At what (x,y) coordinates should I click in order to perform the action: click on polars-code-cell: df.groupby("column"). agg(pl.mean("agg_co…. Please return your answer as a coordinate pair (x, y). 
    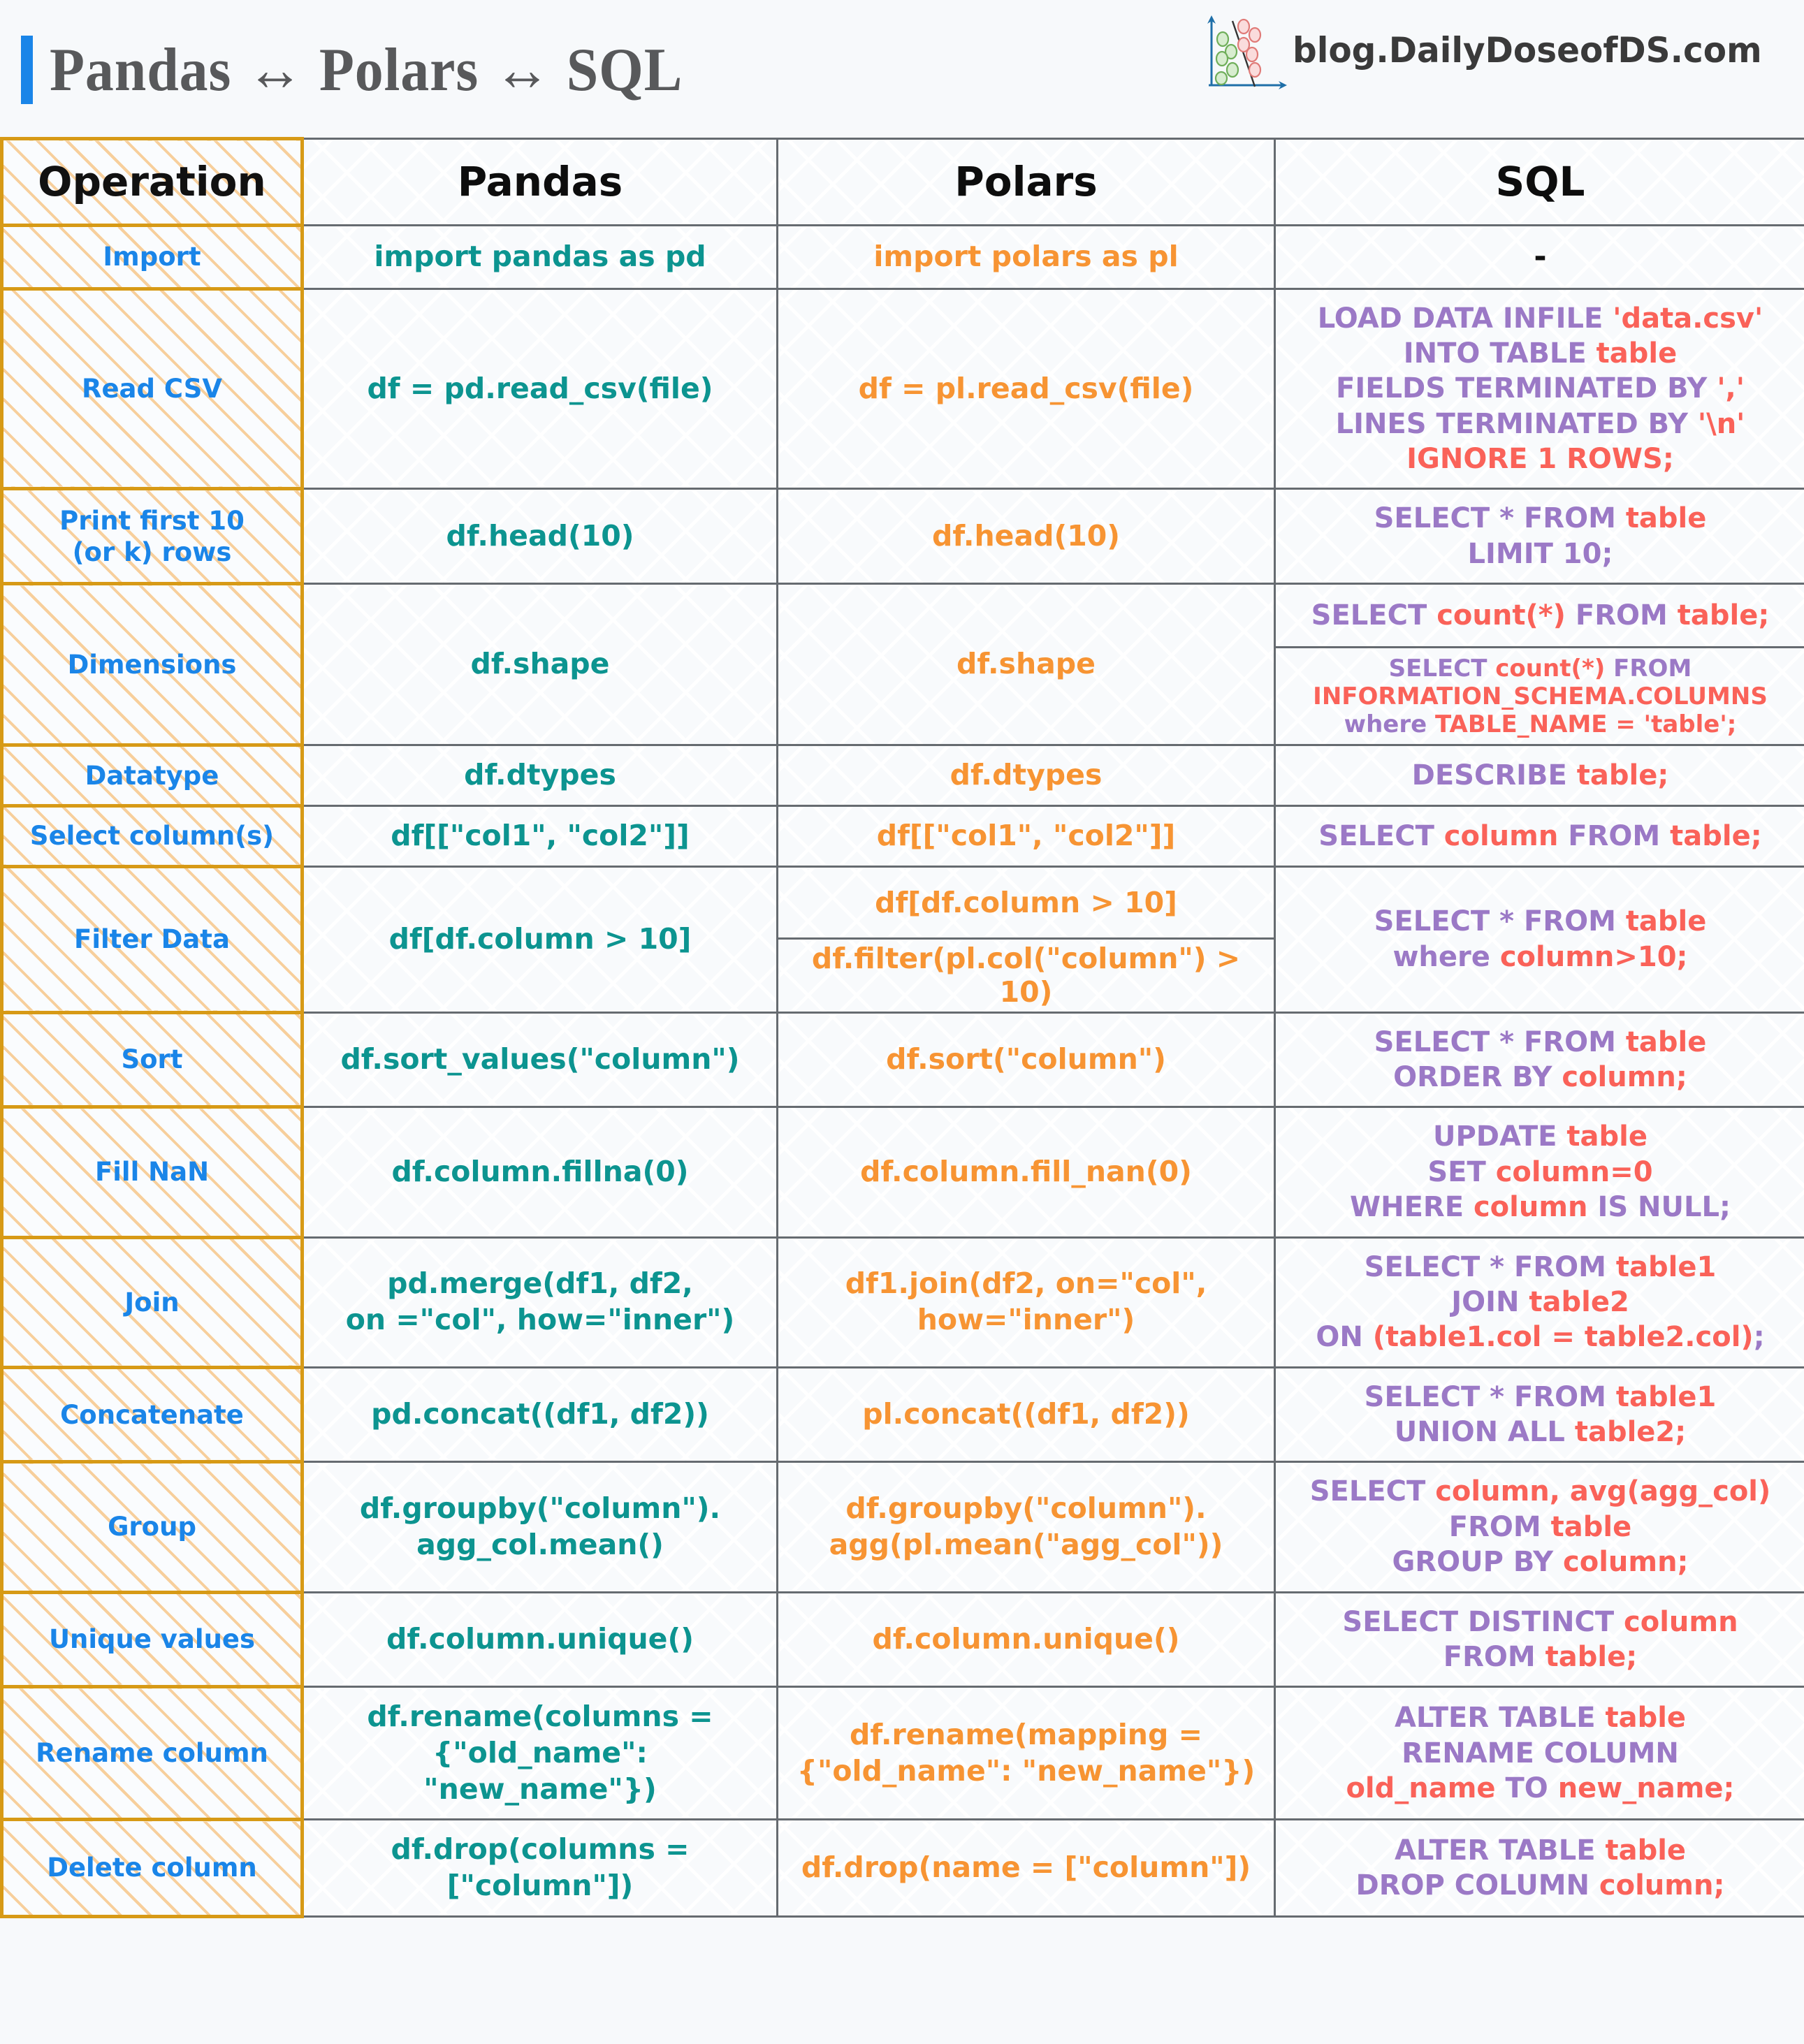
    Looking at the image, I should click on (1026, 1527).